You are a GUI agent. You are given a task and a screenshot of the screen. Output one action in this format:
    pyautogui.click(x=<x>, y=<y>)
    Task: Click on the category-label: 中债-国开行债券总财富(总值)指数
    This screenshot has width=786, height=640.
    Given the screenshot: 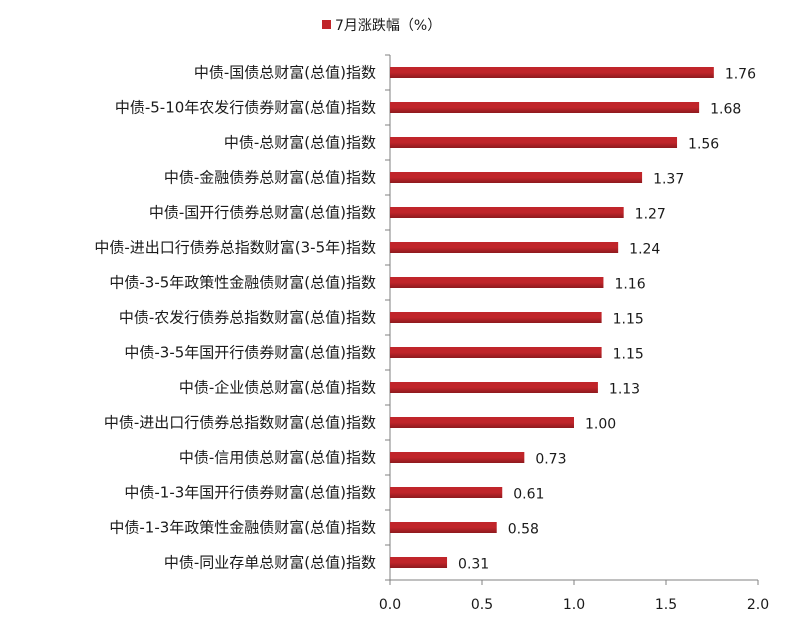 What is the action you would take?
    pyautogui.click(x=262, y=213)
    